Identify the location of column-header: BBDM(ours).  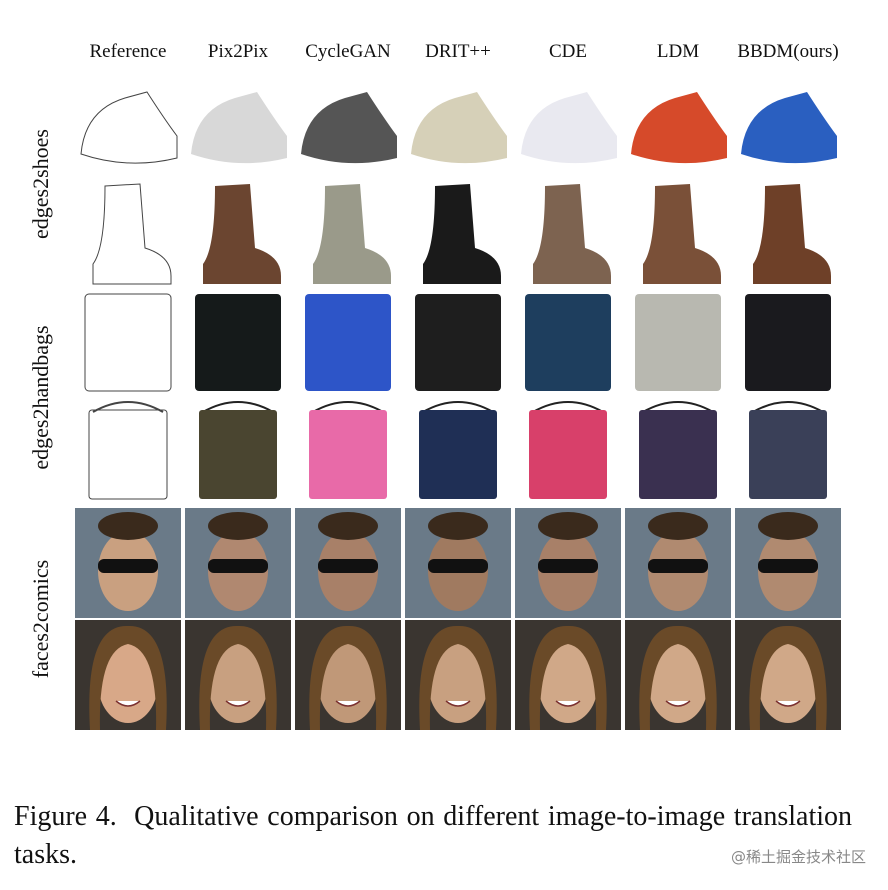
(787, 51).